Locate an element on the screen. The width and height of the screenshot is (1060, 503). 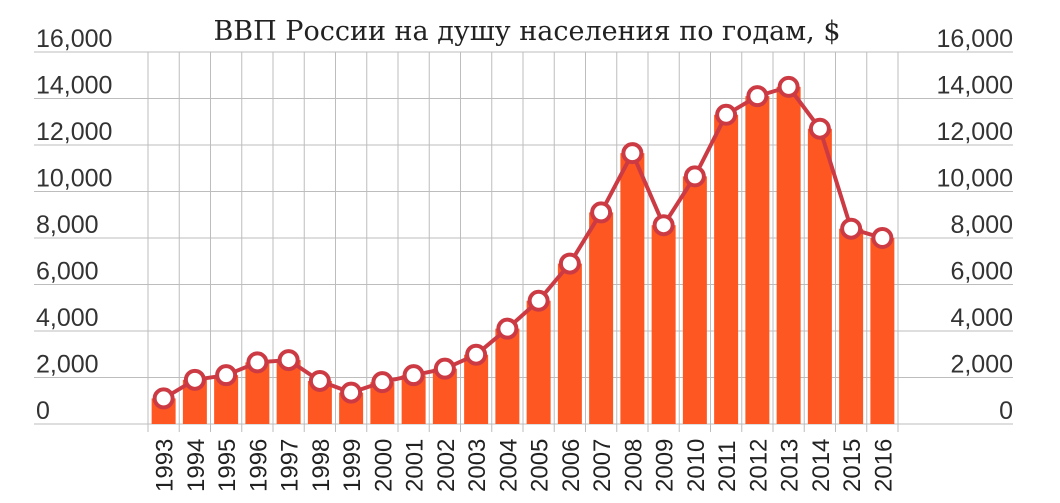
point-1993 is located at coordinates (163, 398).